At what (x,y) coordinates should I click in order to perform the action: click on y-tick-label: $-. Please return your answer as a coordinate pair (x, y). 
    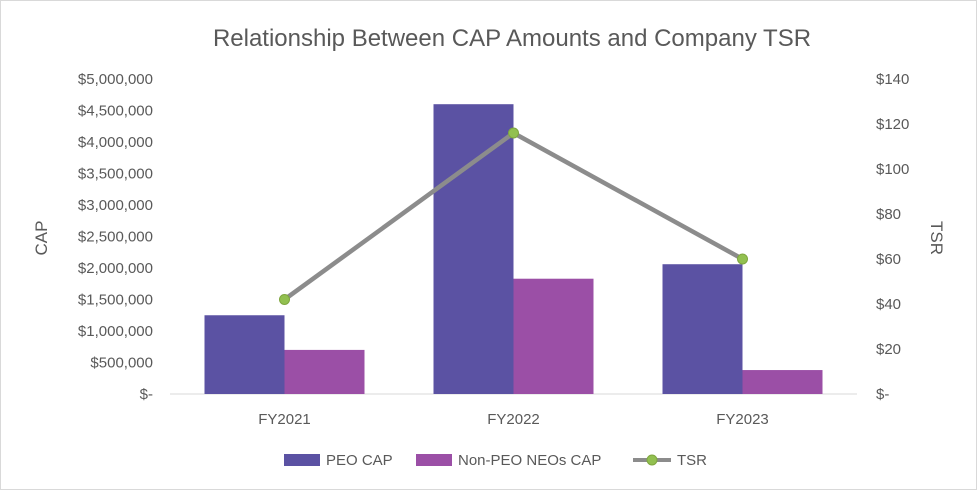
    Looking at the image, I should click on (146, 394).